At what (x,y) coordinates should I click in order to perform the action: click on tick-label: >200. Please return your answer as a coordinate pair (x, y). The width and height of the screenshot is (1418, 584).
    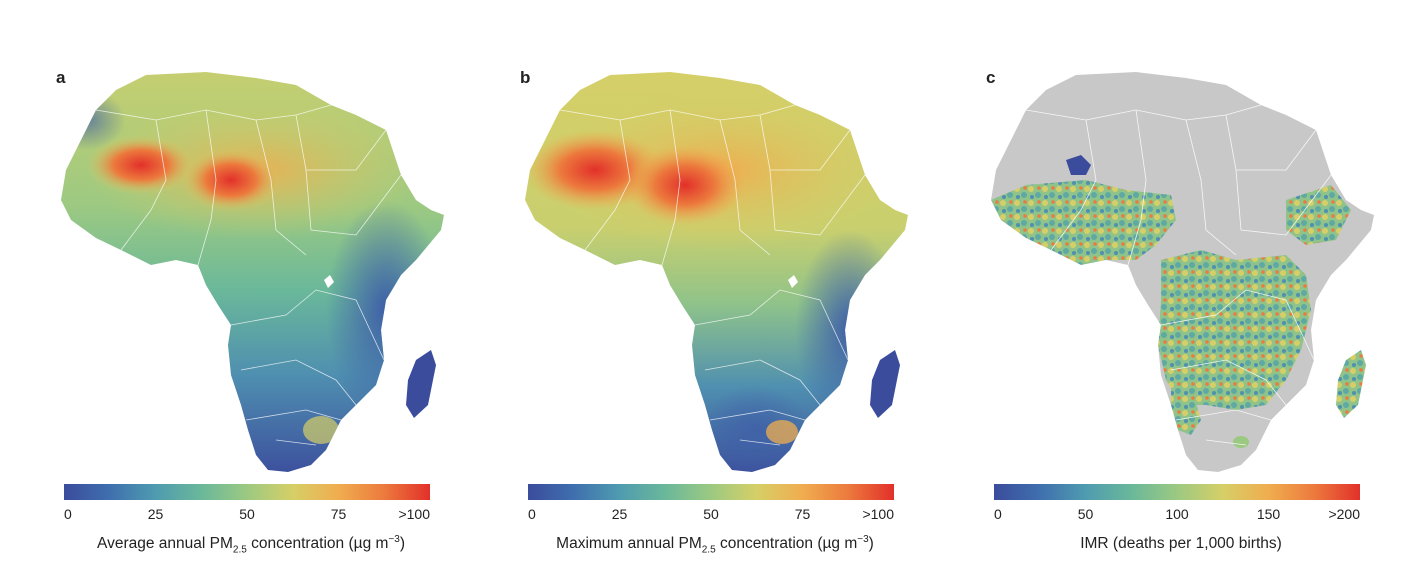
    Looking at the image, I should click on (1344, 514).